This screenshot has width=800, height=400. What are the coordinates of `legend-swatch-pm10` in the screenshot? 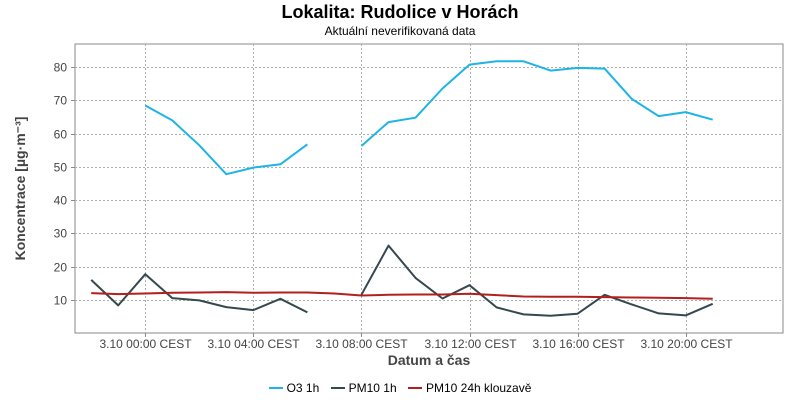 It's located at (337, 387).